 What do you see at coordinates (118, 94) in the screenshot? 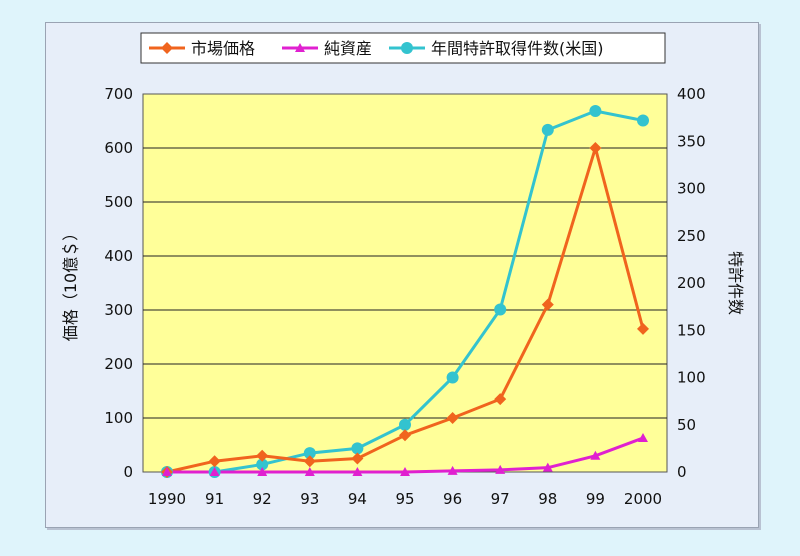
I see `left-tick-label: 700` at bounding box center [118, 94].